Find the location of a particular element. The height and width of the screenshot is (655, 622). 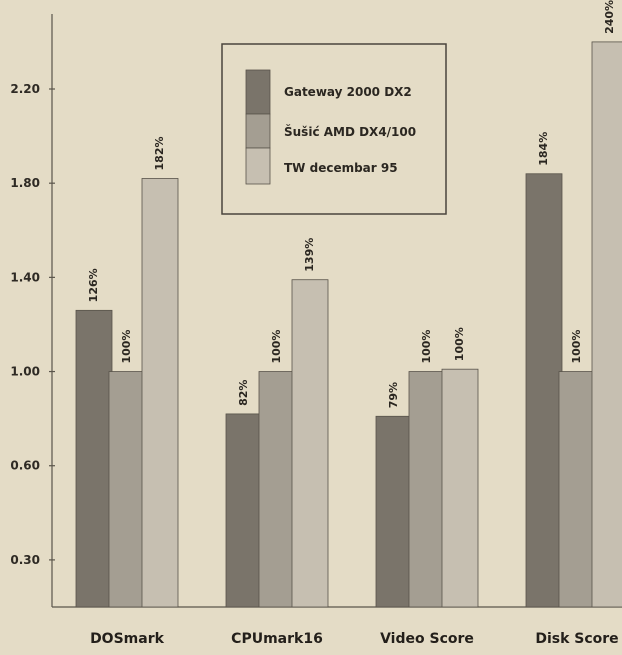

data-label: 184% is located at coordinates (543, 149).